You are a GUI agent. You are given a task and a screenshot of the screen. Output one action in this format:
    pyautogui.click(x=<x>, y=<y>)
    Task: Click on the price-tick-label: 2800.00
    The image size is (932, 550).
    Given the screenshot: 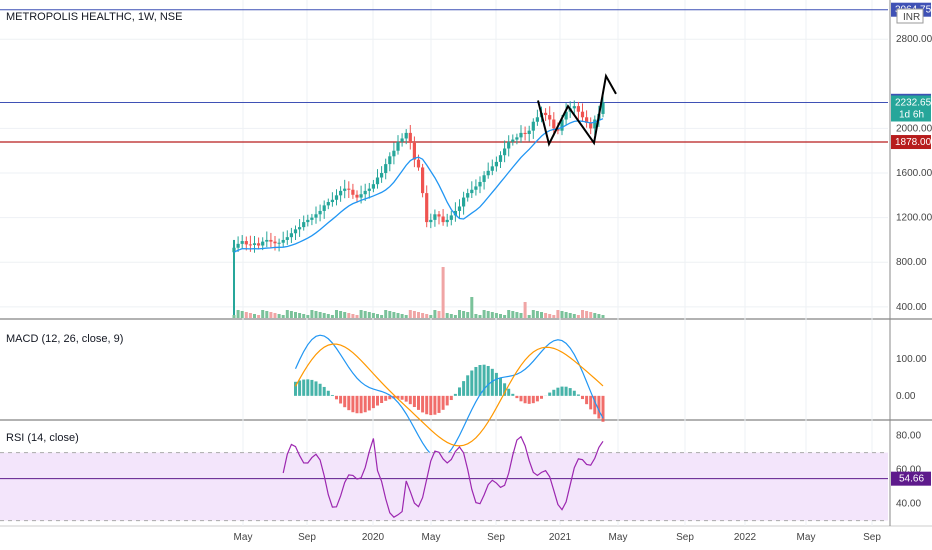 What is the action you would take?
    pyautogui.click(x=914, y=39)
    